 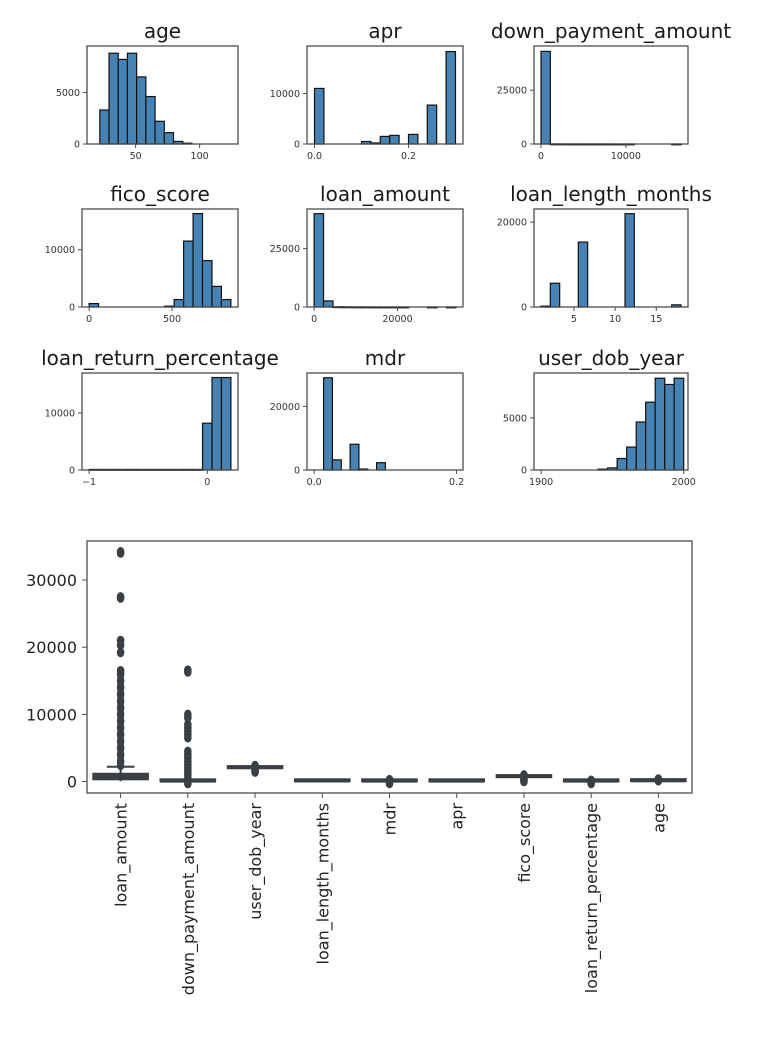 I want to click on x-tick-label: loan_amount, so click(x=122, y=855).